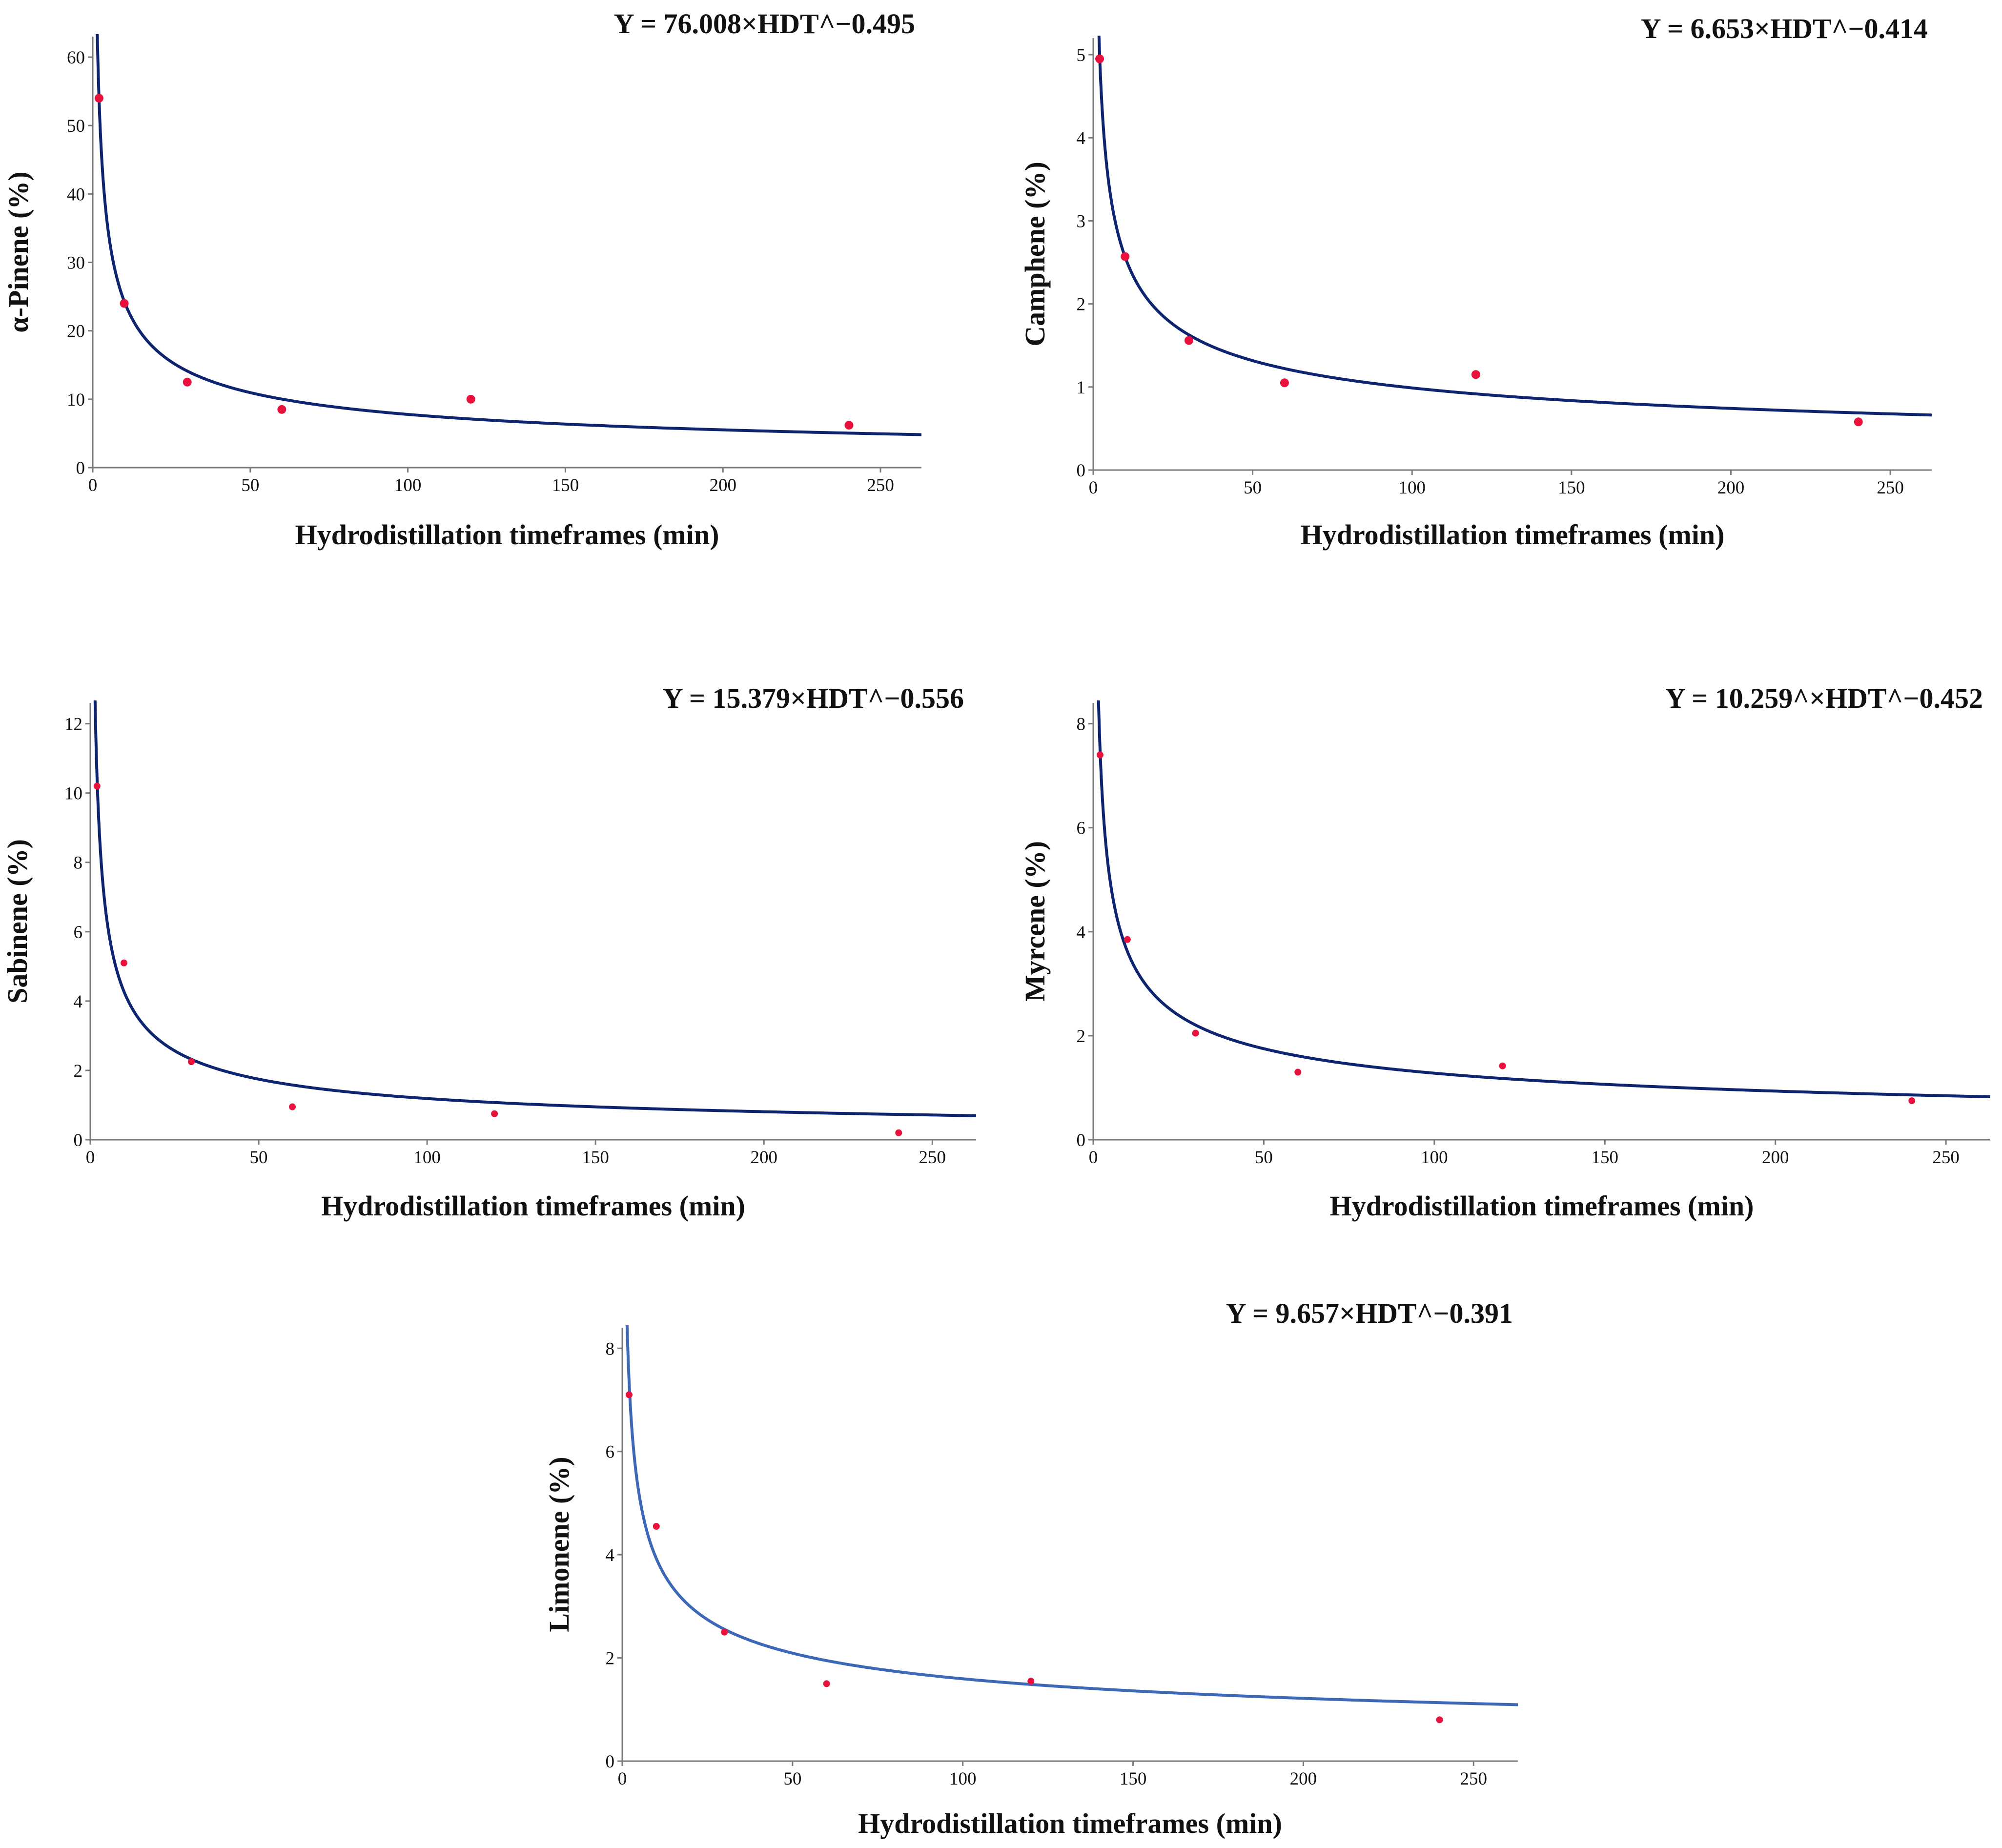 This screenshot has height=1848, width=2002. What do you see at coordinates (18, 252) in the screenshot?
I see `y-axis-title: α-Pinene (%)` at bounding box center [18, 252].